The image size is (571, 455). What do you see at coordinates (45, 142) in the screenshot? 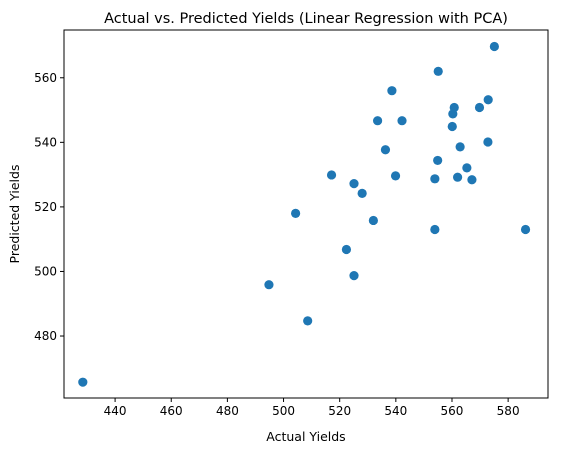
I see `y-tick-label: 540` at bounding box center [45, 142].